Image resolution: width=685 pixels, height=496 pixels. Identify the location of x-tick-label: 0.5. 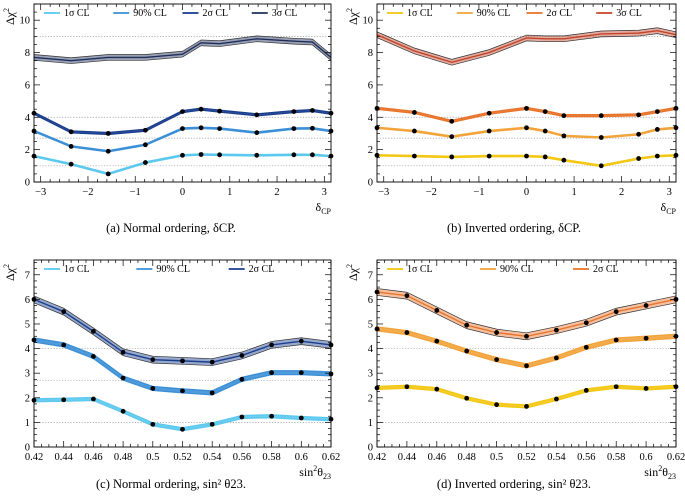
(496, 457).